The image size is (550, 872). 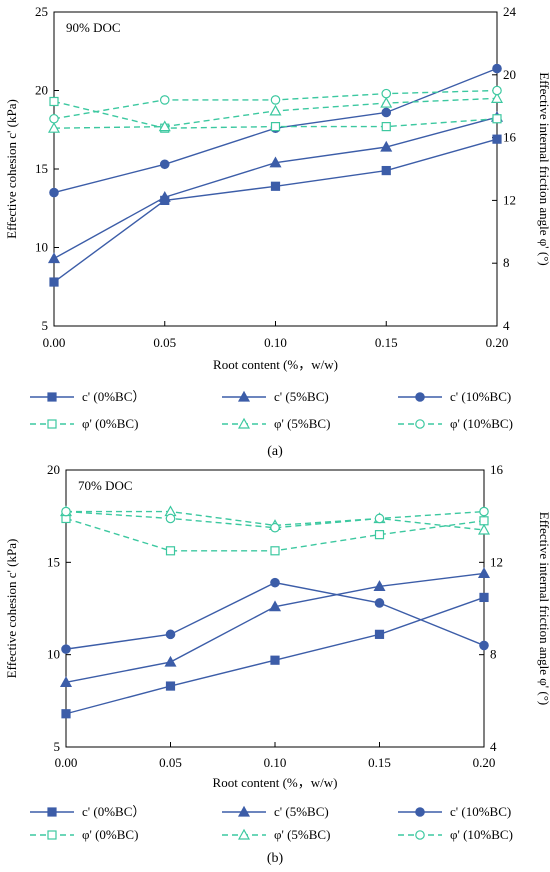 I want to click on legend-entry: c' (5%BC), so click(x=275, y=396).